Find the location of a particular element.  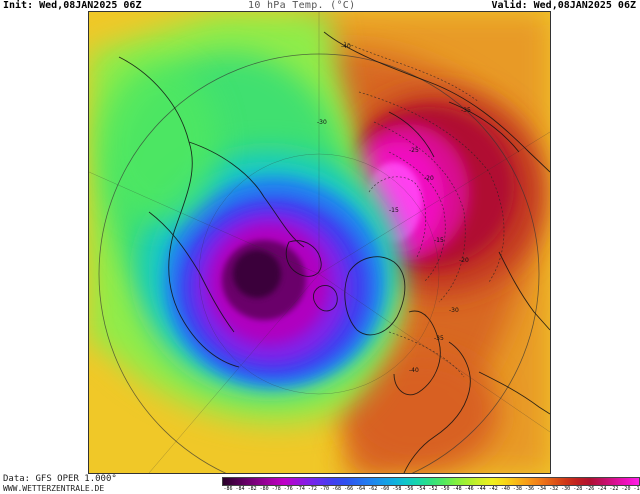

colorbar-tick-label: -50 is located at coordinates (445, 489).